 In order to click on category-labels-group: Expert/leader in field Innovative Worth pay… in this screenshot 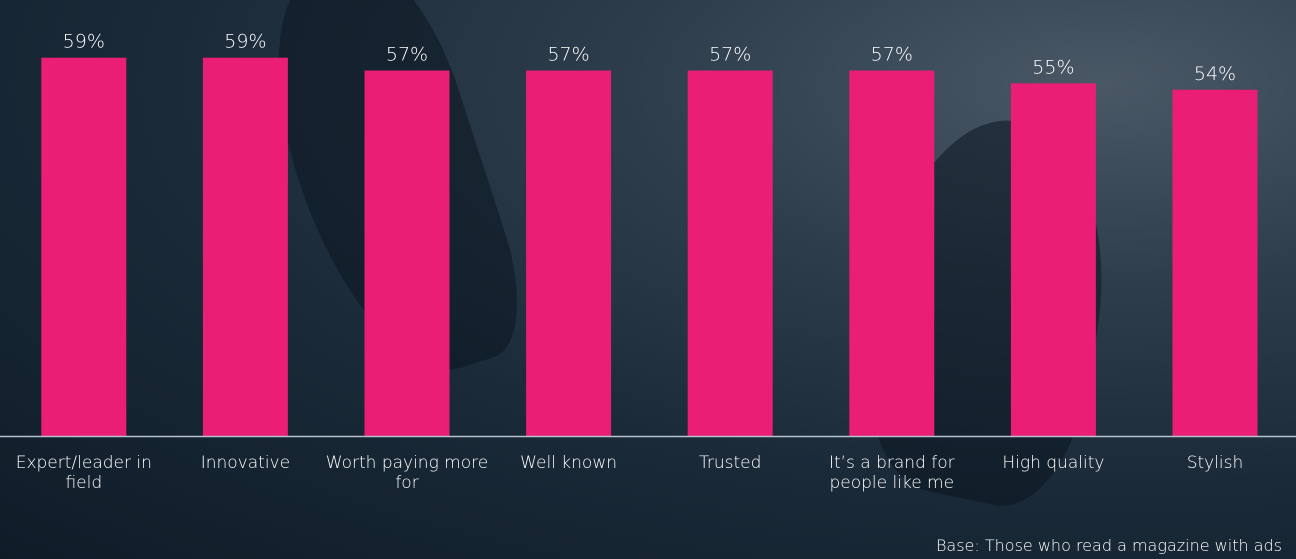, I will do `click(630, 473)`.